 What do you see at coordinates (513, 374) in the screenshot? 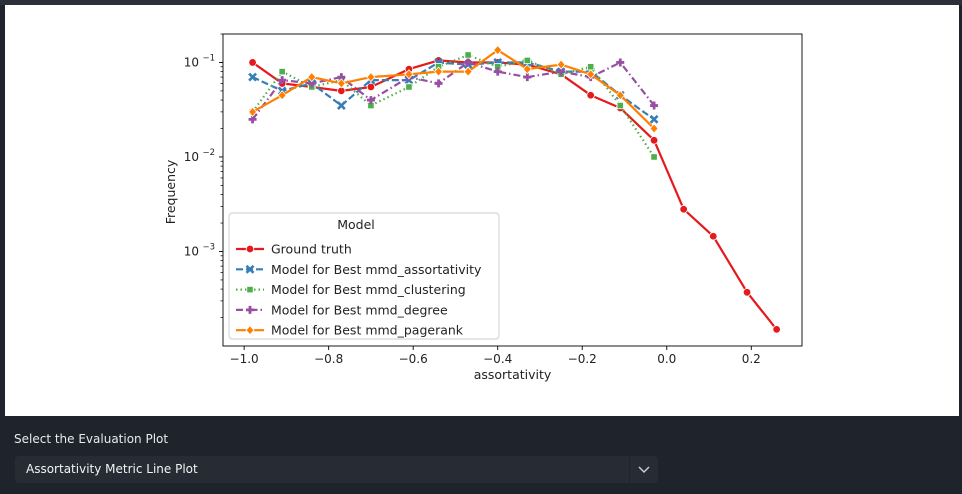
I see `x-axis-label: assortativity` at bounding box center [513, 374].